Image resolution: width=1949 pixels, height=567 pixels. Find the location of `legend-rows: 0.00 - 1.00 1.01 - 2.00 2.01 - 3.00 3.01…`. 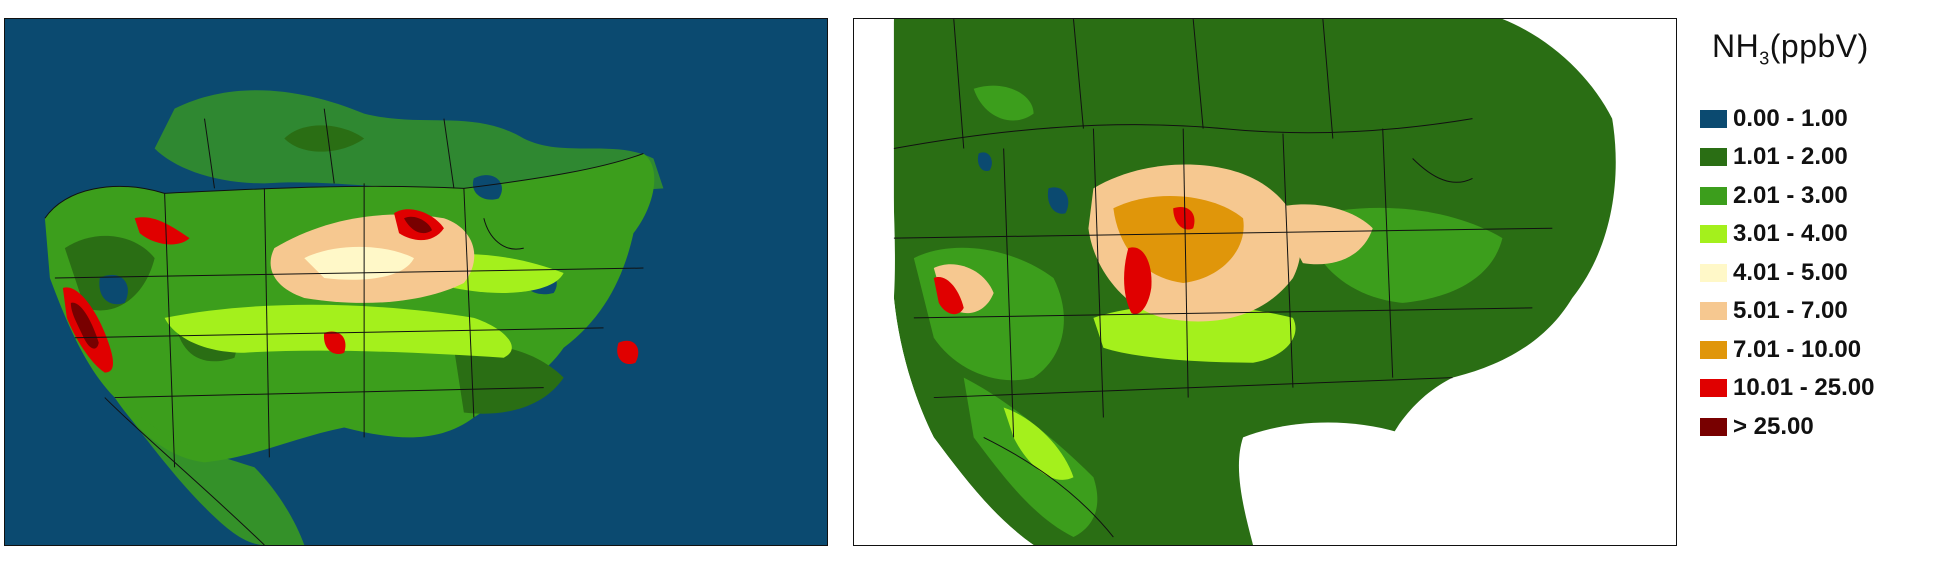

legend-rows: 0.00 - 1.00 1.01 - 2.00 2.01 - 3.00 3.01… is located at coordinates (1822, 272).